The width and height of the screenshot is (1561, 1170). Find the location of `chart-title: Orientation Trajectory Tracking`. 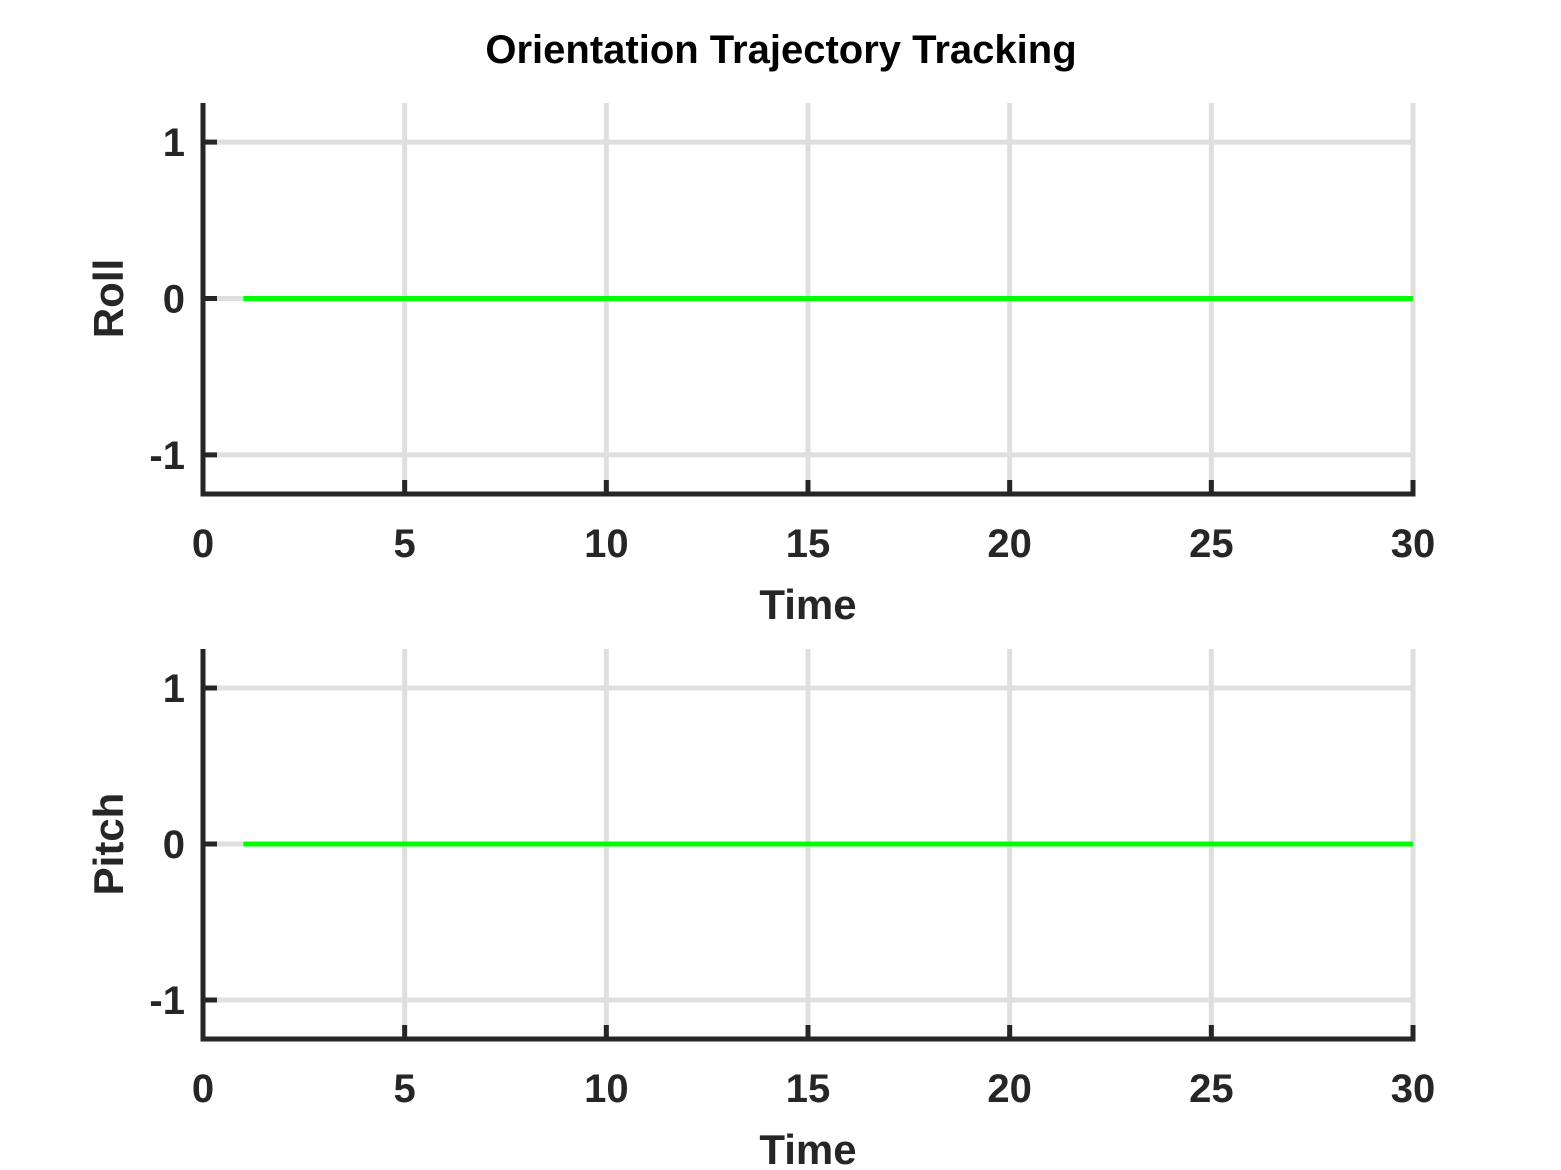

chart-title: Orientation Trajectory Tracking is located at coordinates (780, 50).